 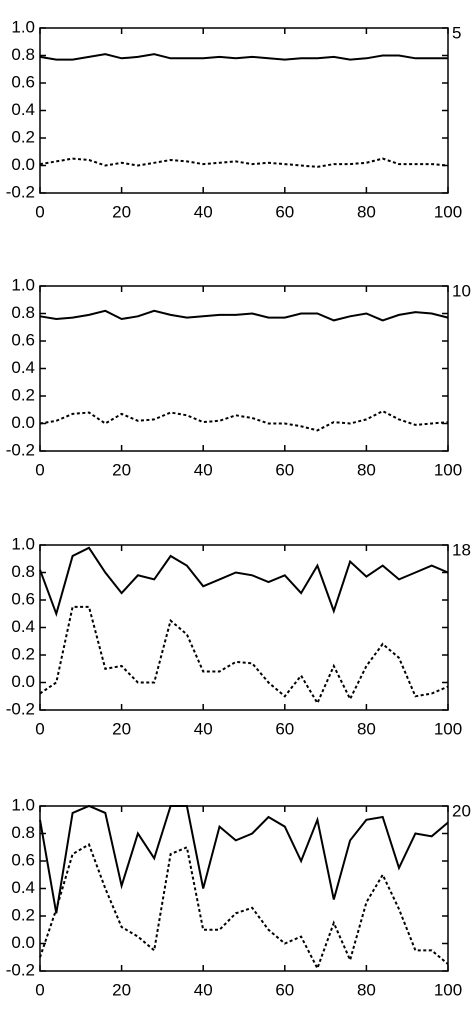 What do you see at coordinates (456, 32) in the screenshot?
I see `panel-label: 5` at bounding box center [456, 32].